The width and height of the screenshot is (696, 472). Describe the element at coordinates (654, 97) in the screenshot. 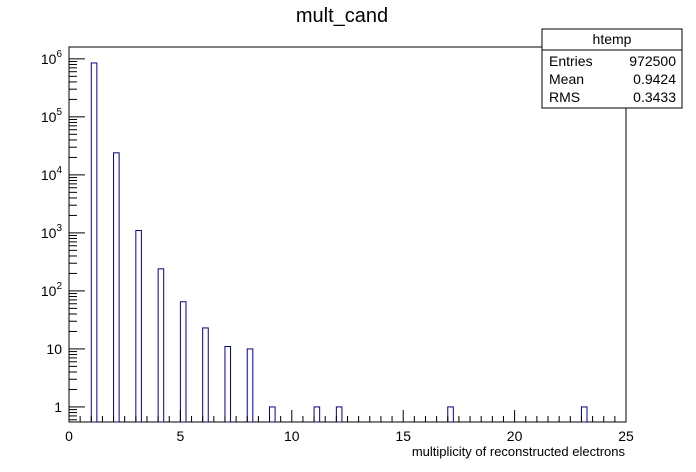

I see `stats-rms-value: 0.3433` at that location.